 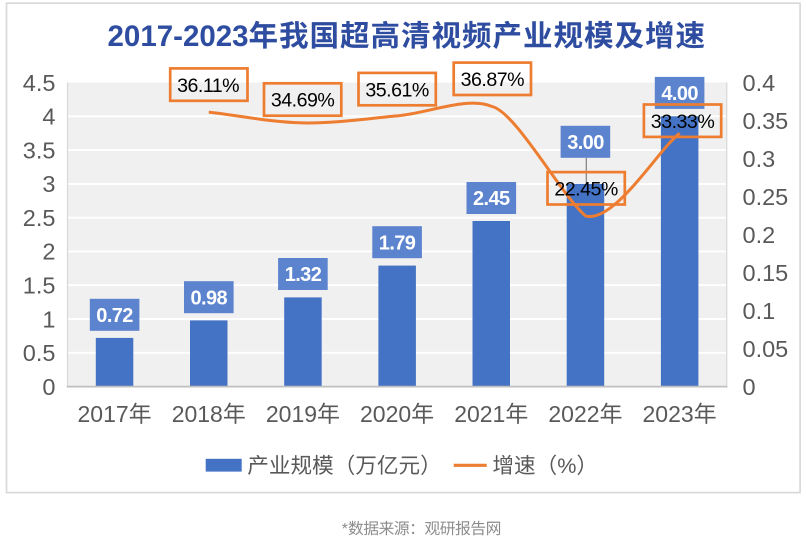 I want to click on svg-text: 2018, so click(x=197, y=414).